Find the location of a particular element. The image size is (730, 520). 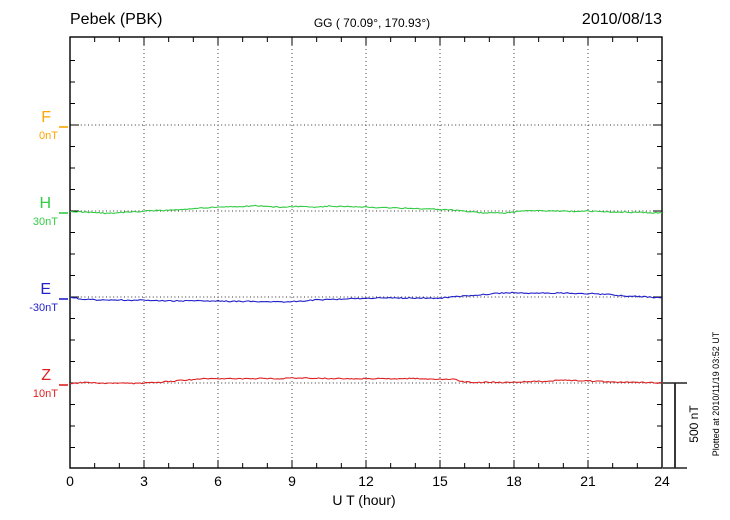

channel-baseline-e: -30nT is located at coordinates (43, 308).